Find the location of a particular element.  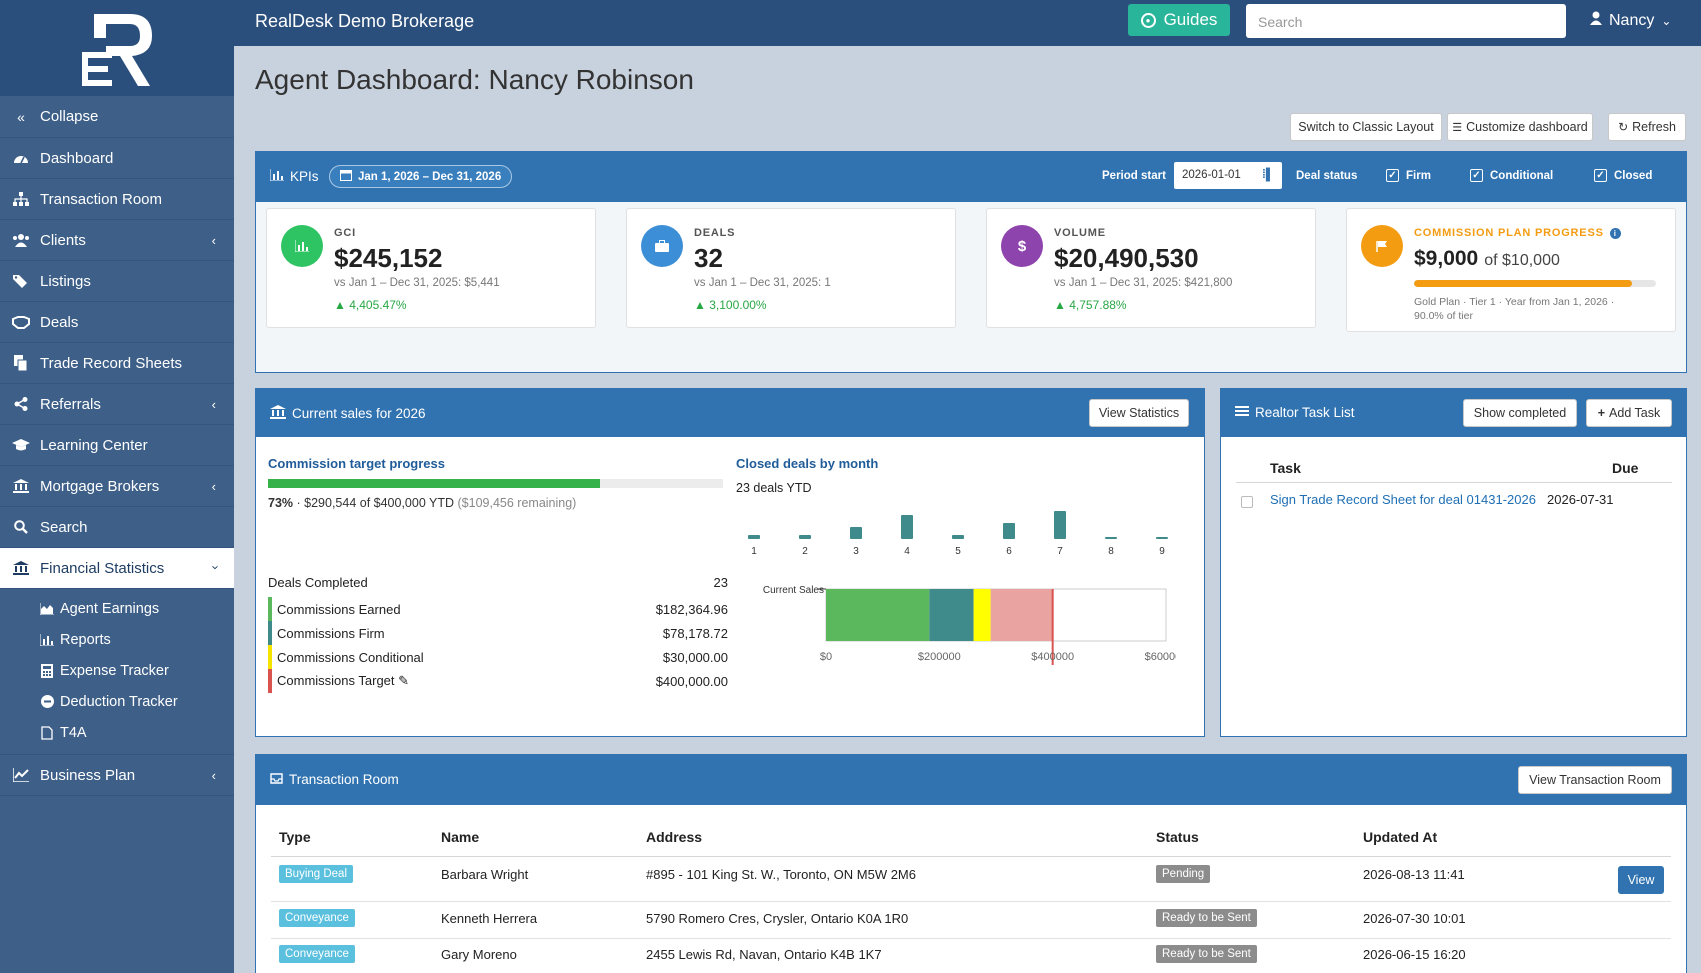

switch-layout-button: Switch to Classic Layout is located at coordinates (1366, 127).